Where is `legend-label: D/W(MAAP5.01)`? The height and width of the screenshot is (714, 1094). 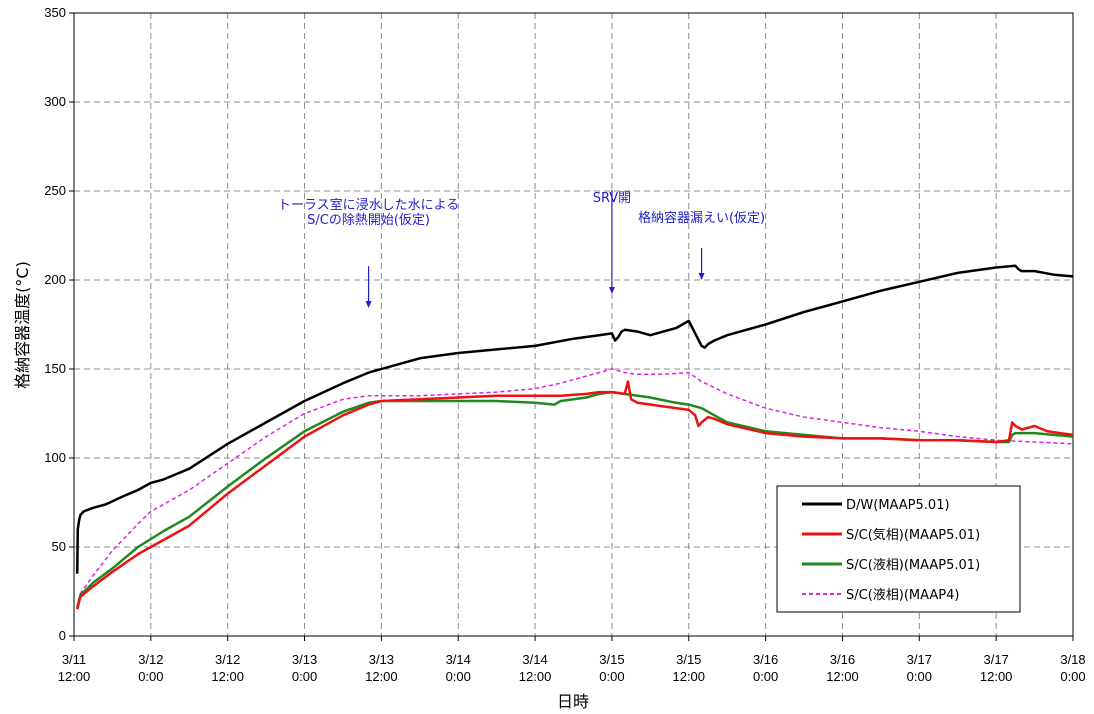 legend-label: D/W(MAAP5.01) is located at coordinates (898, 505).